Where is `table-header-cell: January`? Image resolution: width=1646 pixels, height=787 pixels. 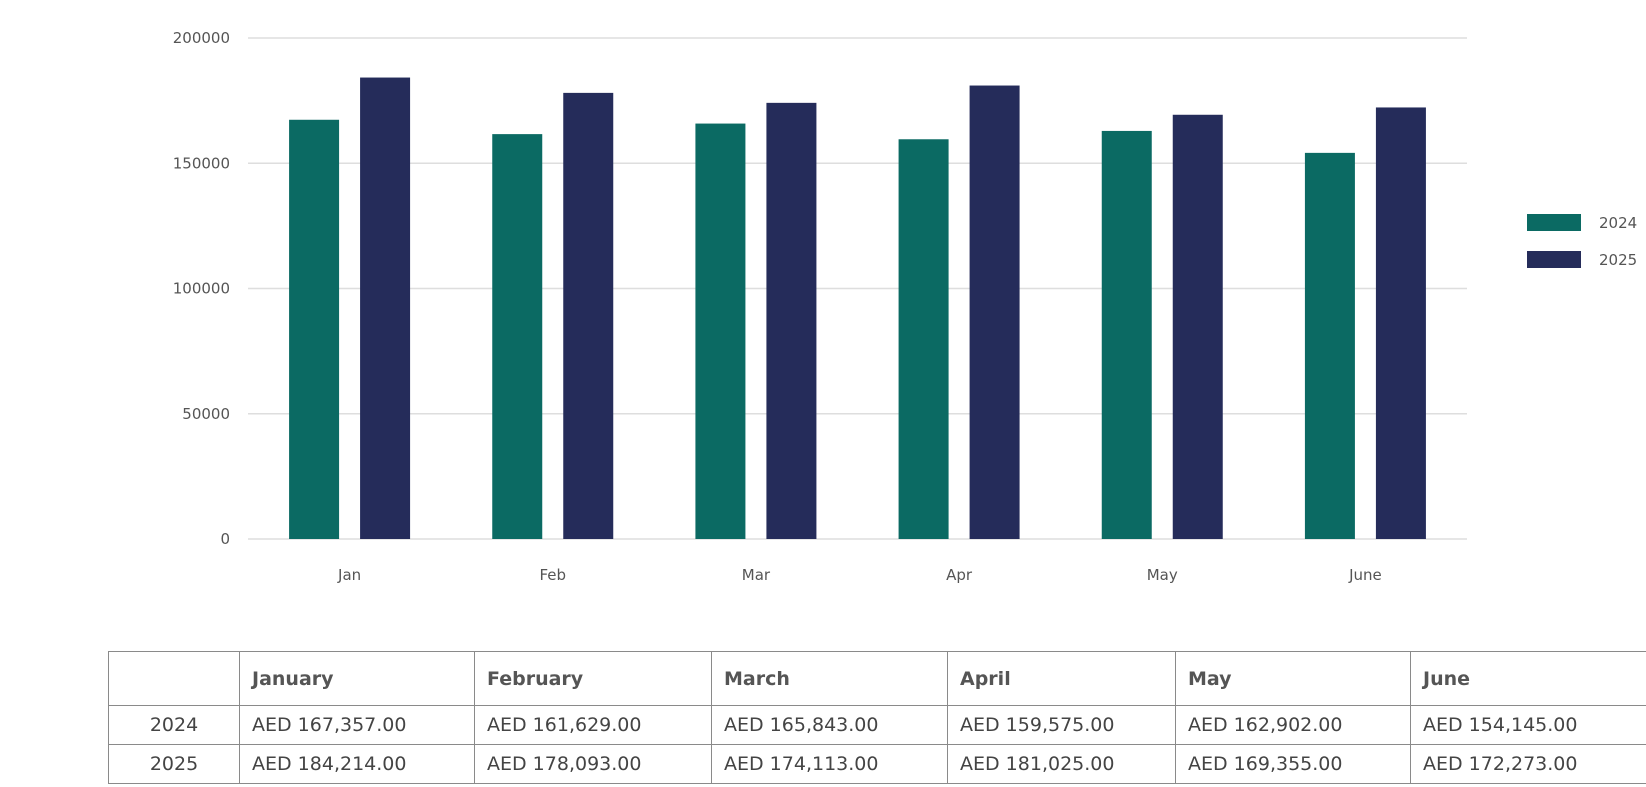
table-header-cell: January is located at coordinates (357, 678).